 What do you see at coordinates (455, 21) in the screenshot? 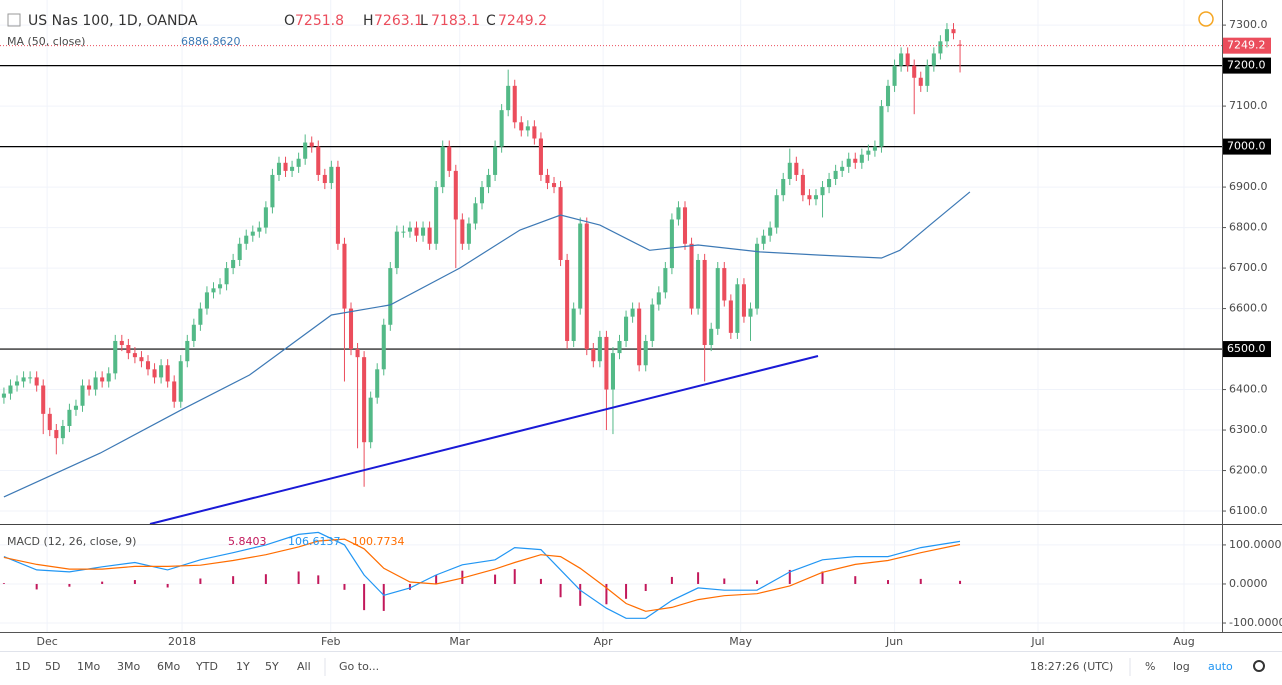
I see `ohlc-value: 7183.1` at bounding box center [455, 21].